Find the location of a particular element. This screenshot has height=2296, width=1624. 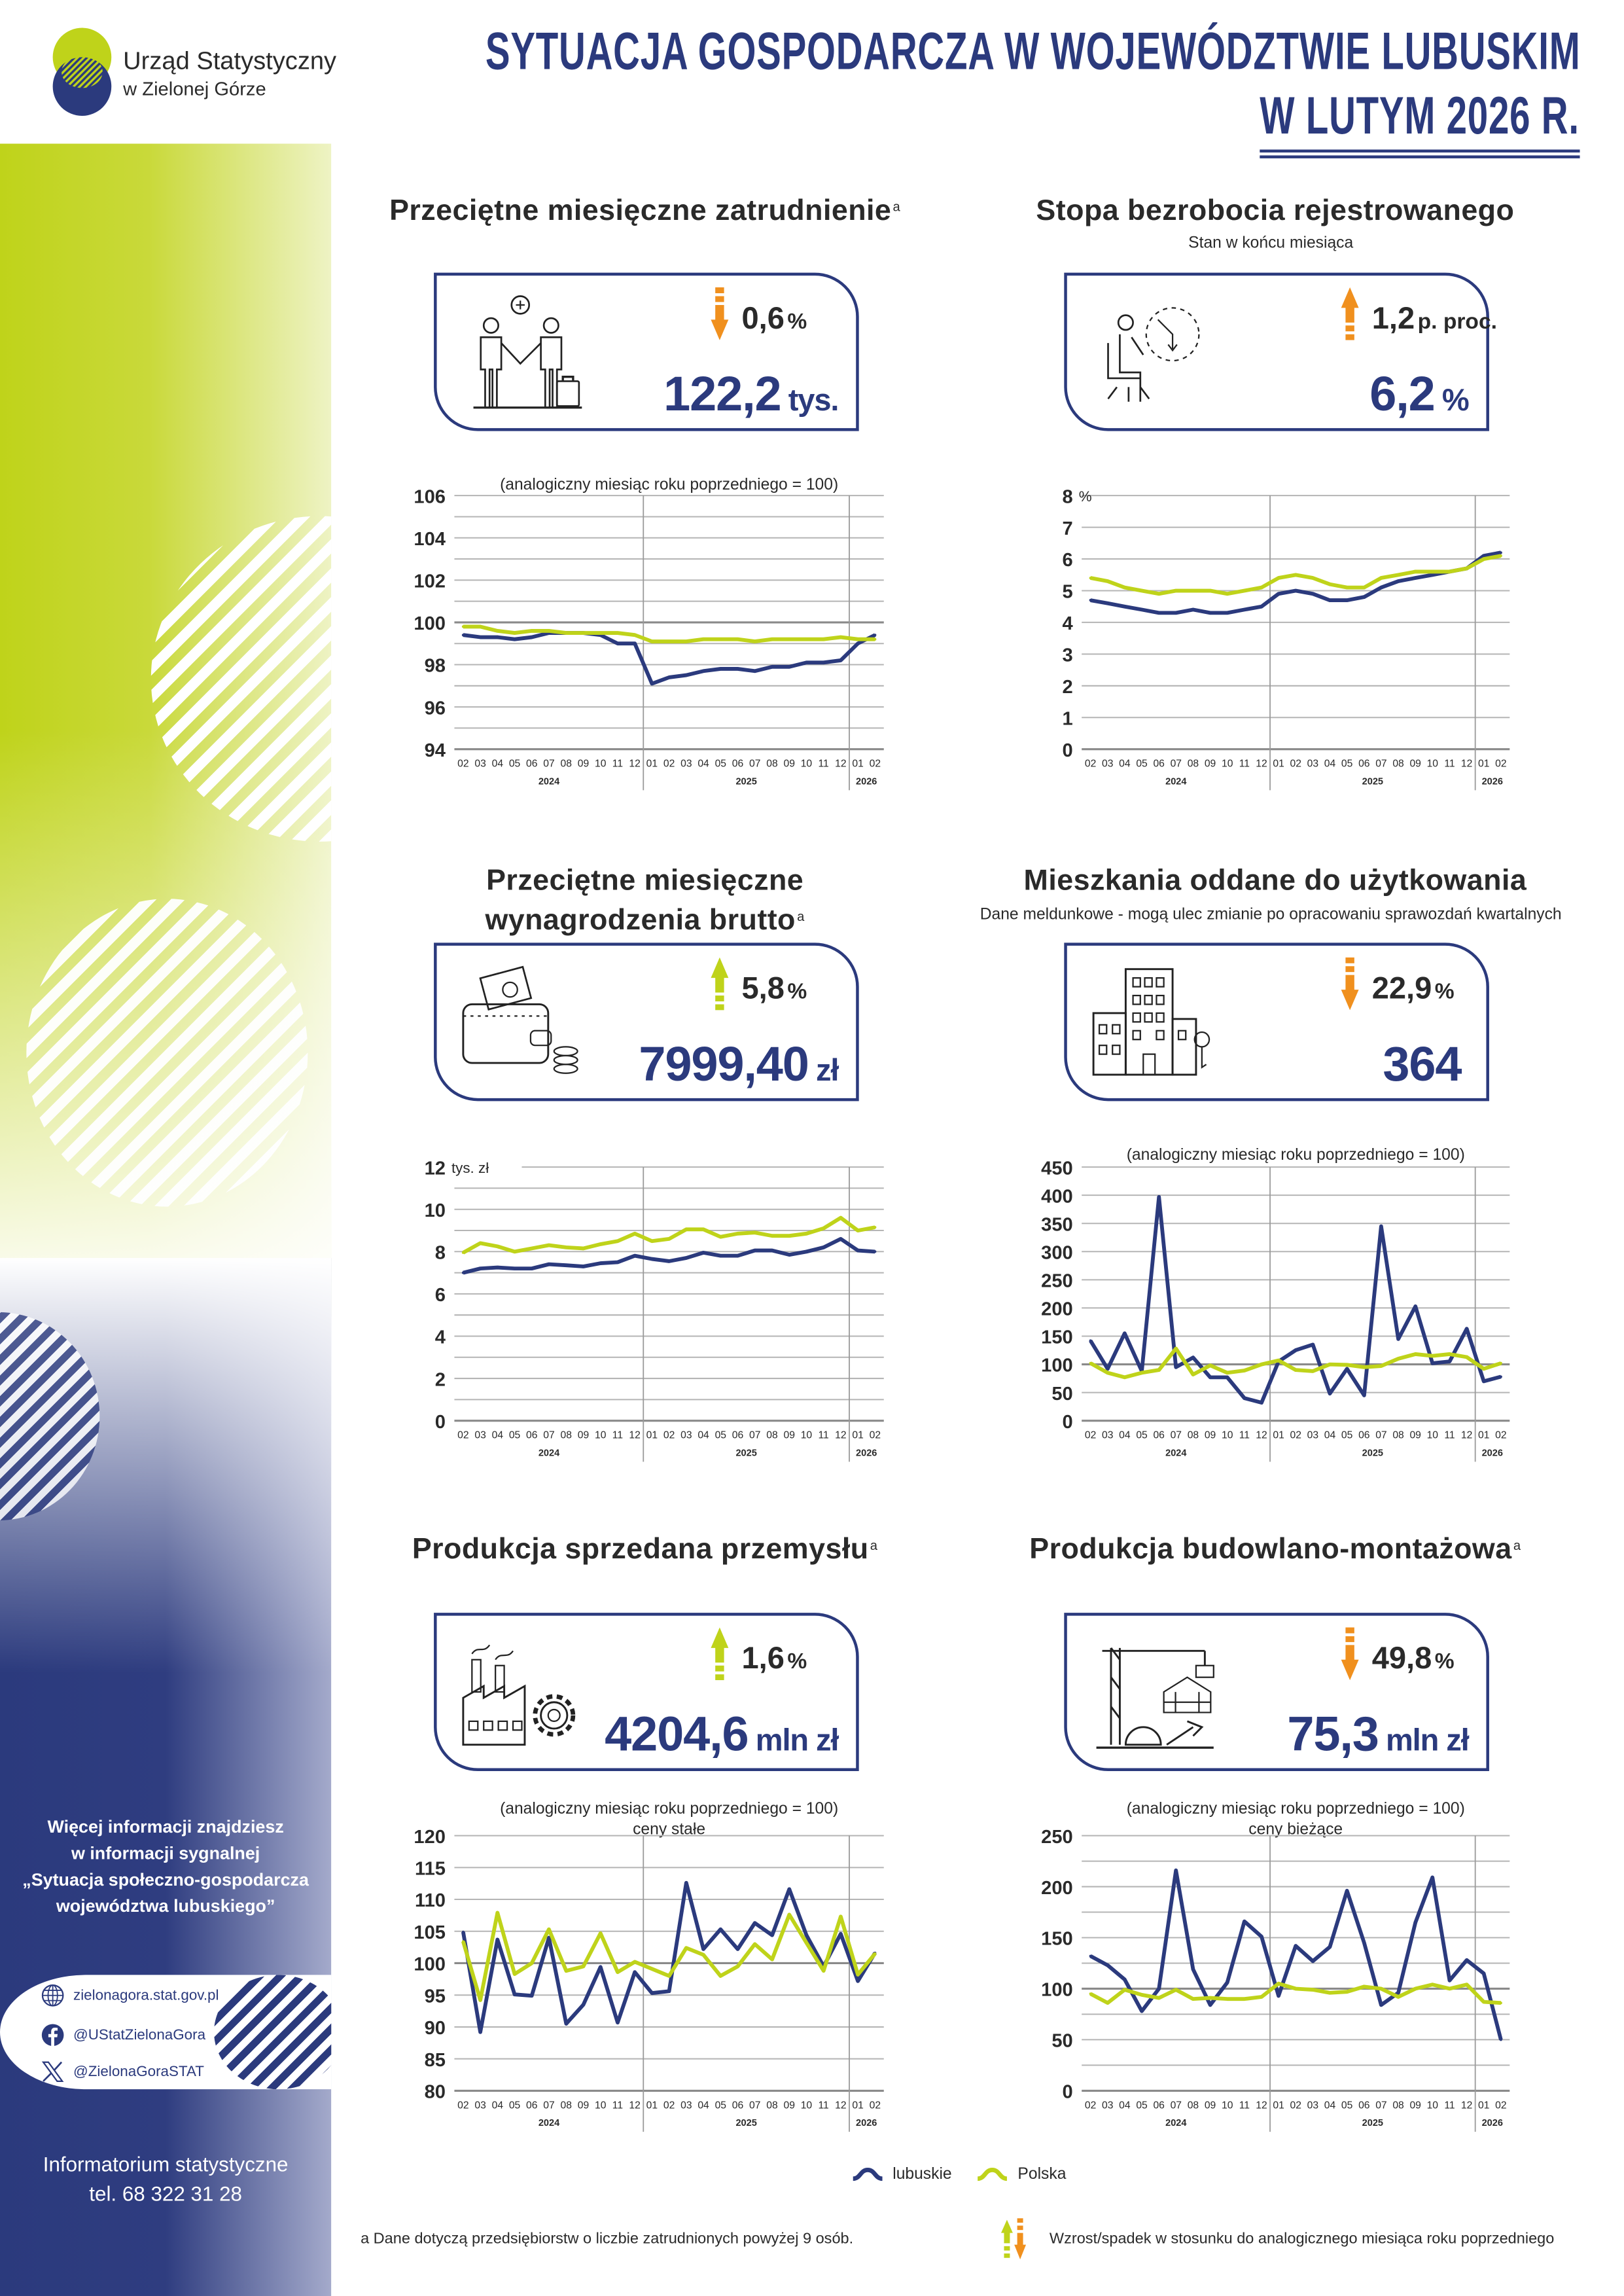

section-title-line: Stopa bezrobocia rejestrowanego is located at coordinates (1275, 211).